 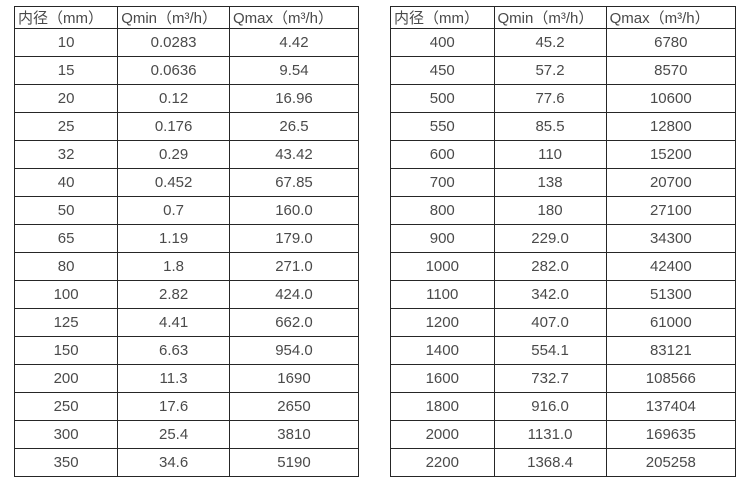 I want to click on table-cell: 3810, so click(x=294, y=434).